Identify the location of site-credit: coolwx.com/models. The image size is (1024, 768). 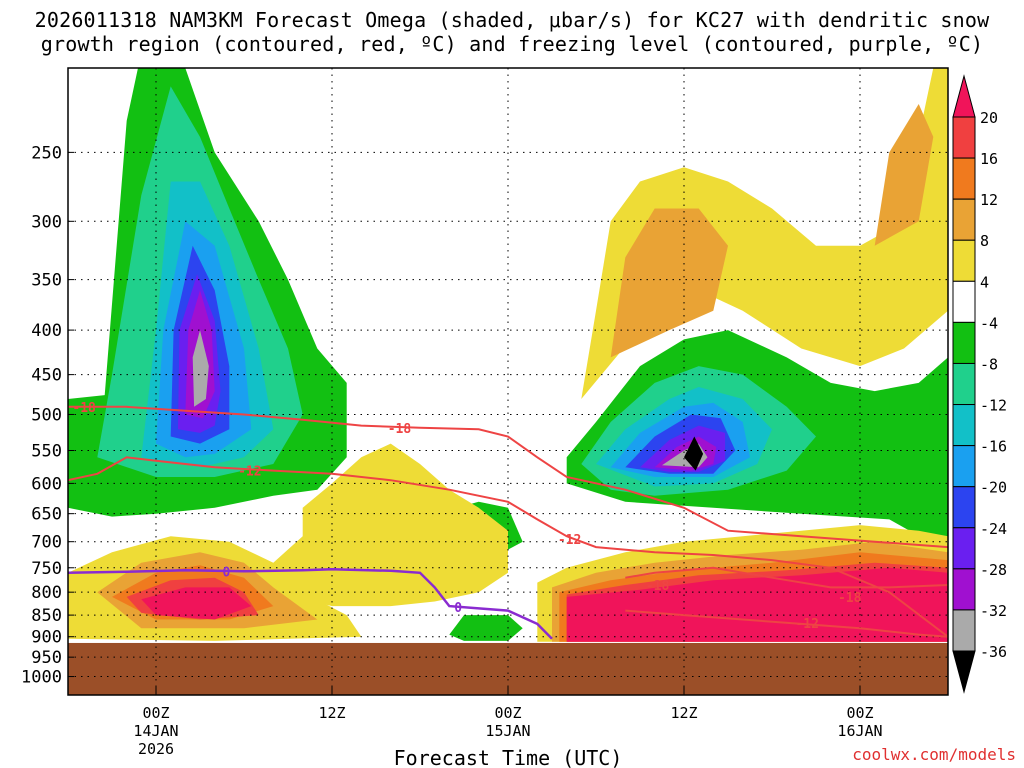
(934, 754).